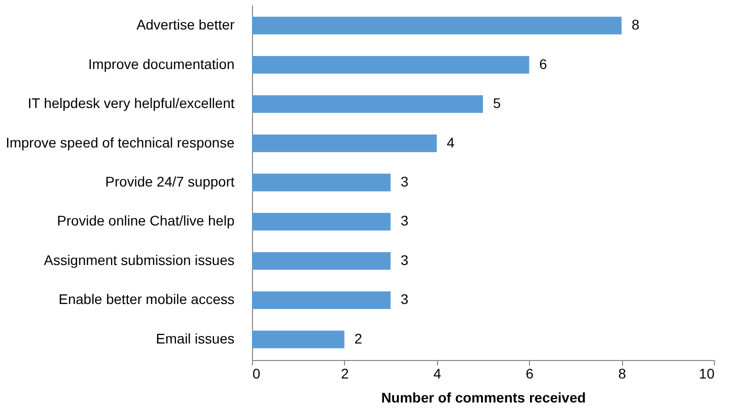 The height and width of the screenshot is (410, 730). What do you see at coordinates (185, 24) in the screenshot?
I see `y-tick-label: Advertise better` at bounding box center [185, 24].